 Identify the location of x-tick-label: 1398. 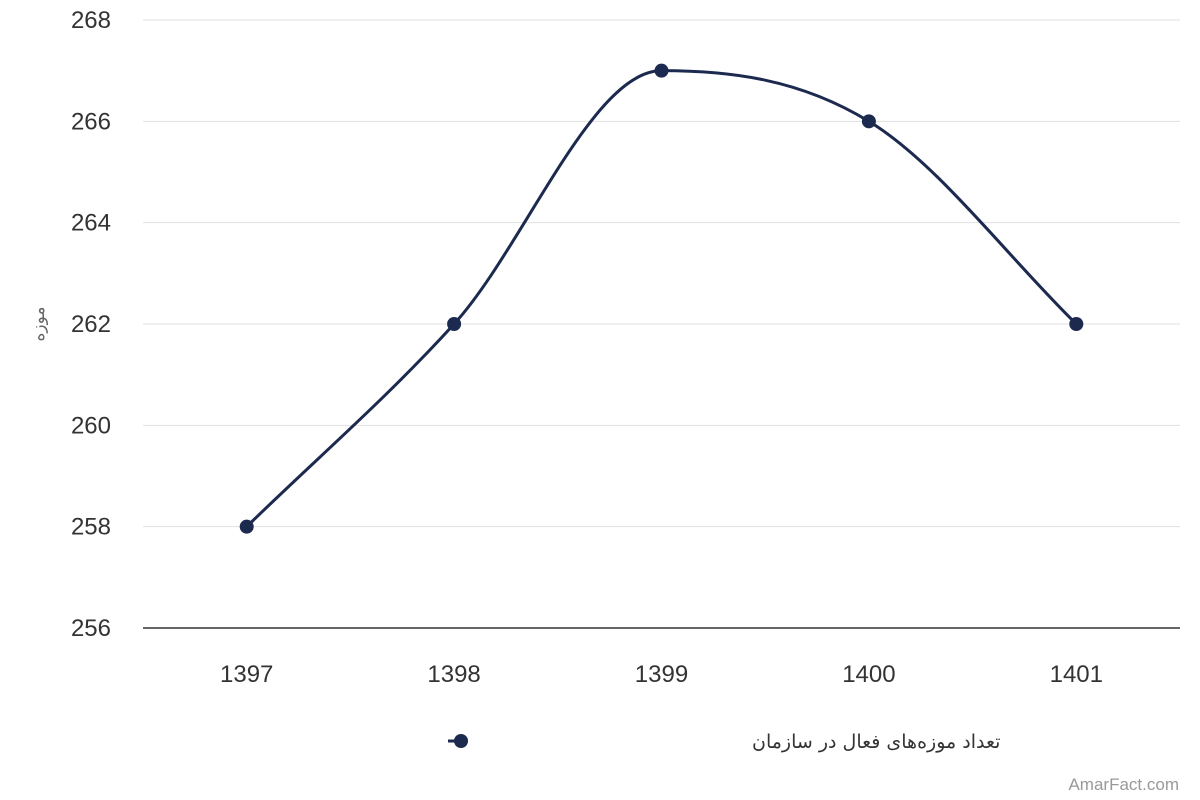
(453, 674).